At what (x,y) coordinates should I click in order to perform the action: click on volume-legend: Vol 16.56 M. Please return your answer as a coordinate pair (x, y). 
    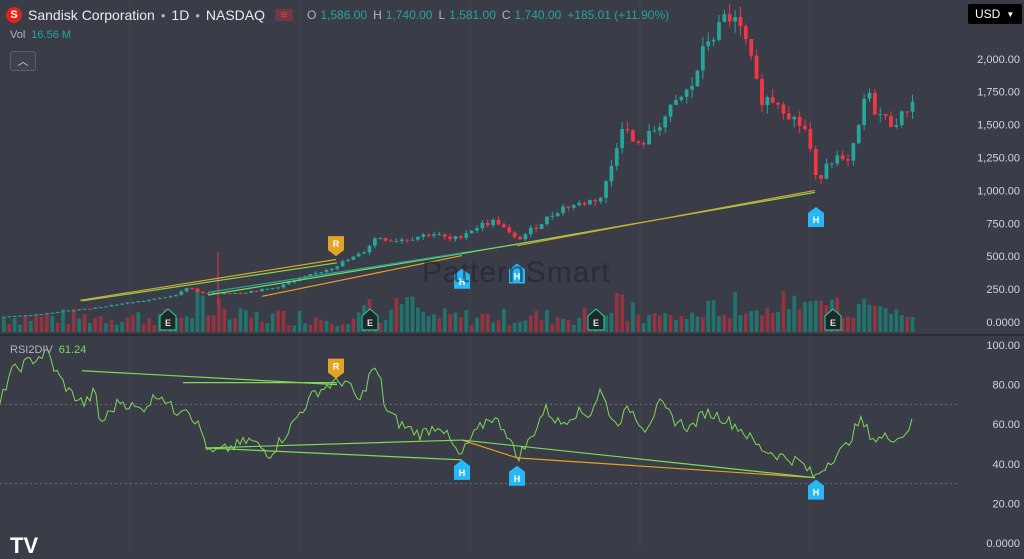
    Looking at the image, I should click on (40, 35).